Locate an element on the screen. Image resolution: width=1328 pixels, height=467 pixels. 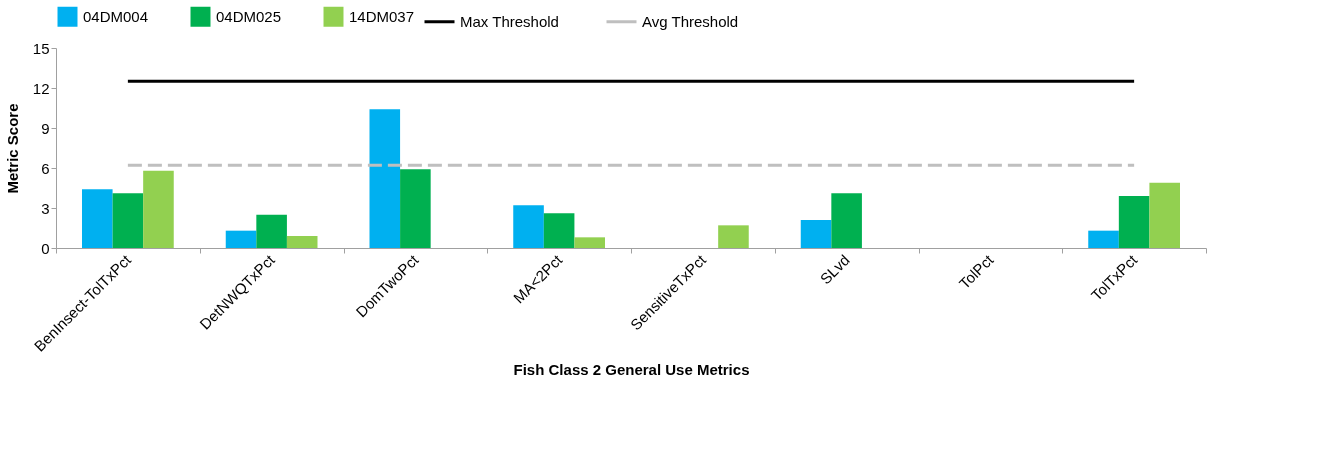
y-tick-label: 15 is located at coordinates (41, 48).